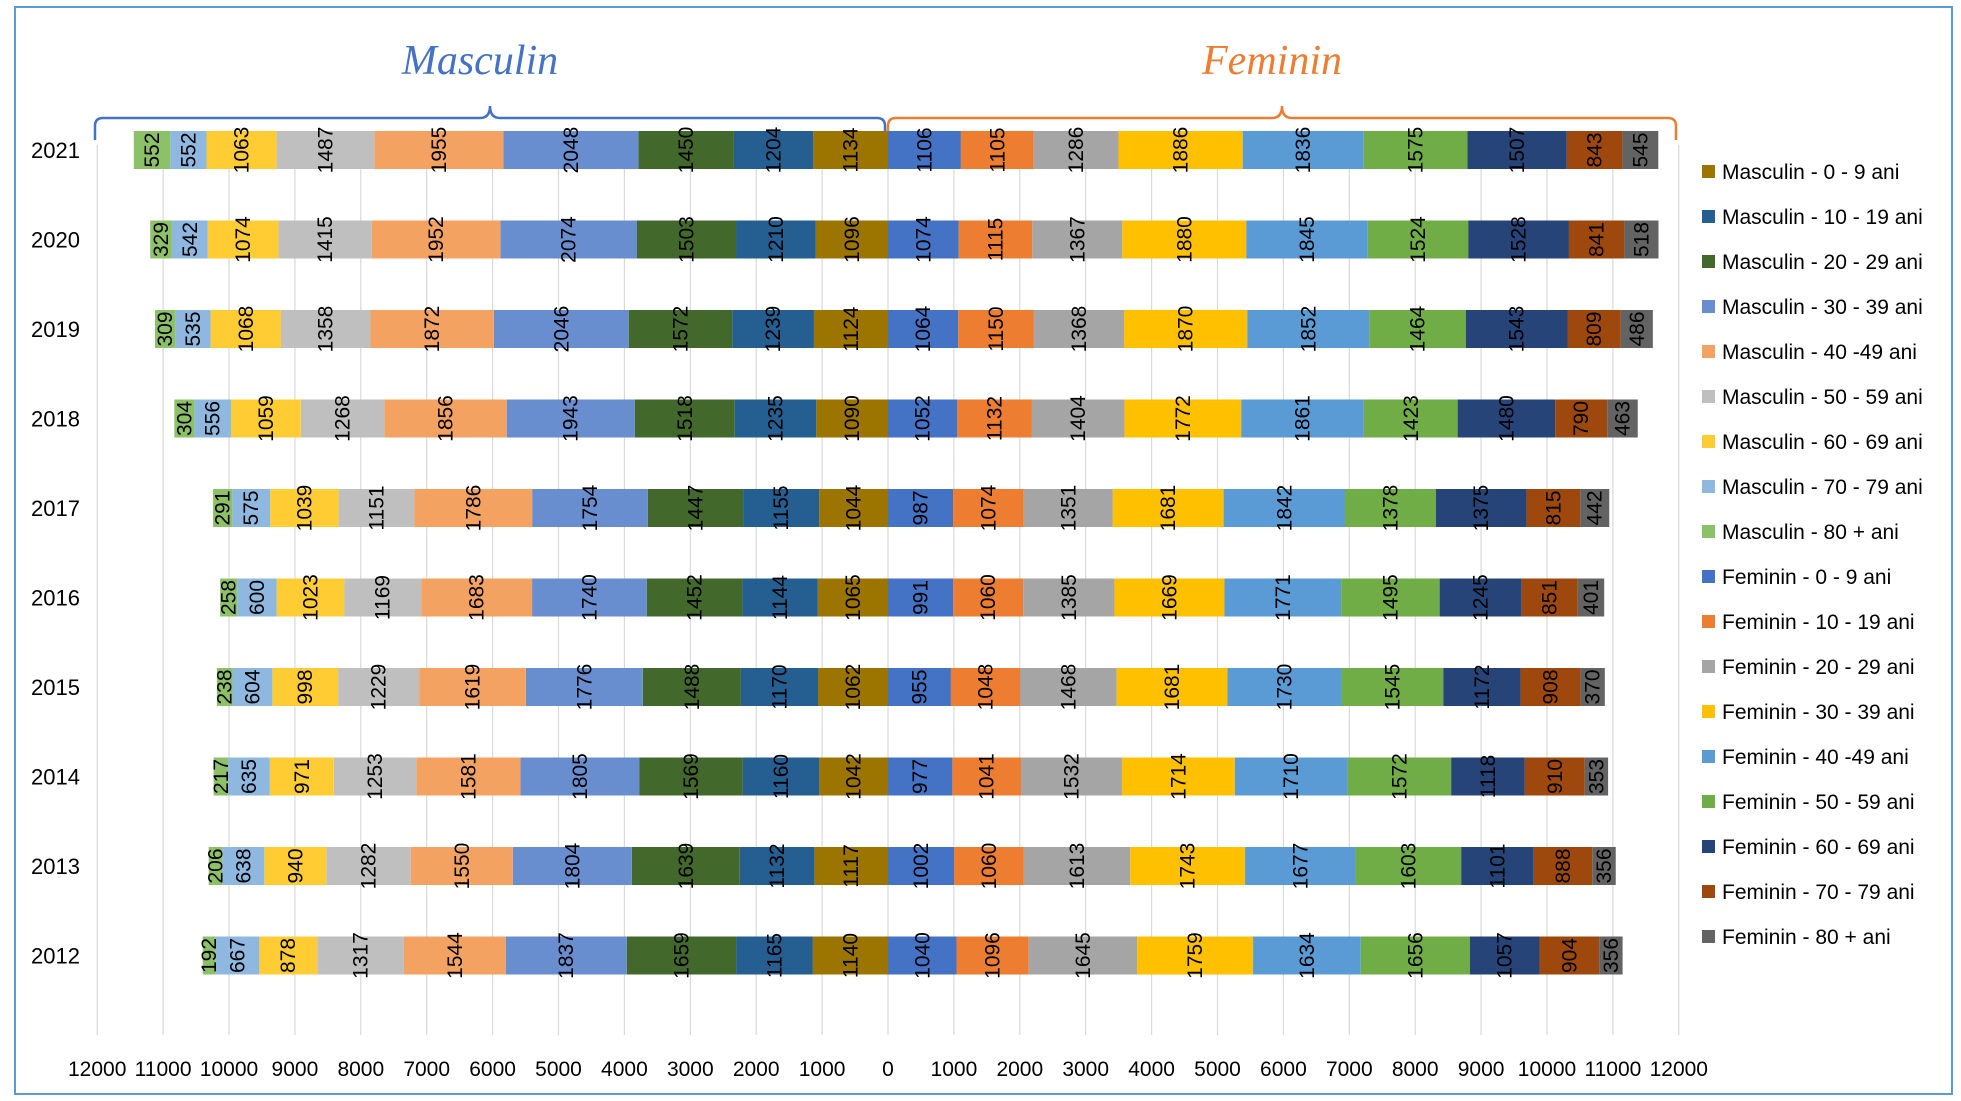 The height and width of the screenshot is (1101, 1961). What do you see at coordinates (1083, 955) in the screenshot?
I see `data-label: 1645` at bounding box center [1083, 955].